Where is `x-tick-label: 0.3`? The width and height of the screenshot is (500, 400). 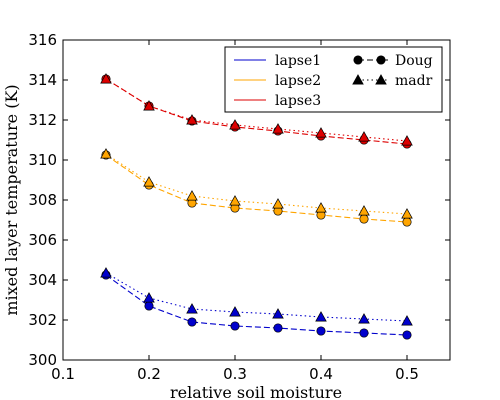
x-tick-label: 0.3 is located at coordinates (235, 374).